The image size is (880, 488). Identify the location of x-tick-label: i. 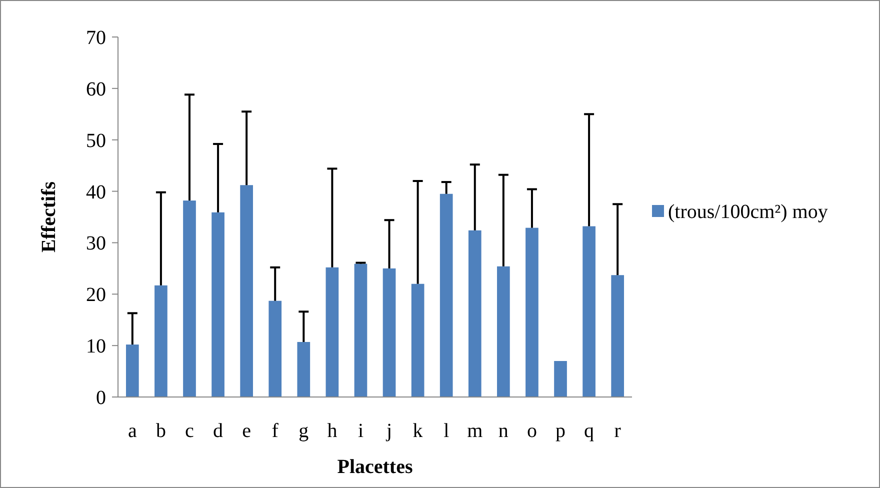
(361, 431).